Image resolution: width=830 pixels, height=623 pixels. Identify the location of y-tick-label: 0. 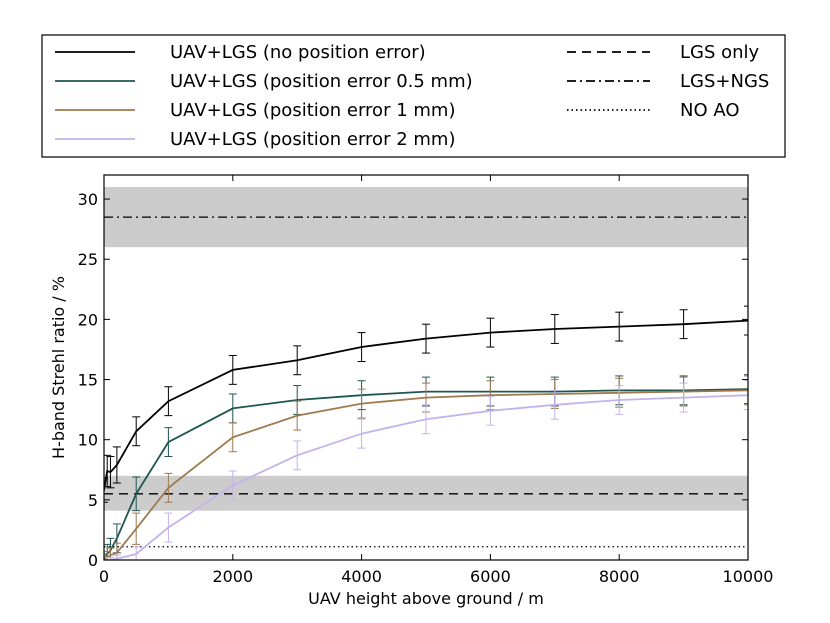
(93, 560).